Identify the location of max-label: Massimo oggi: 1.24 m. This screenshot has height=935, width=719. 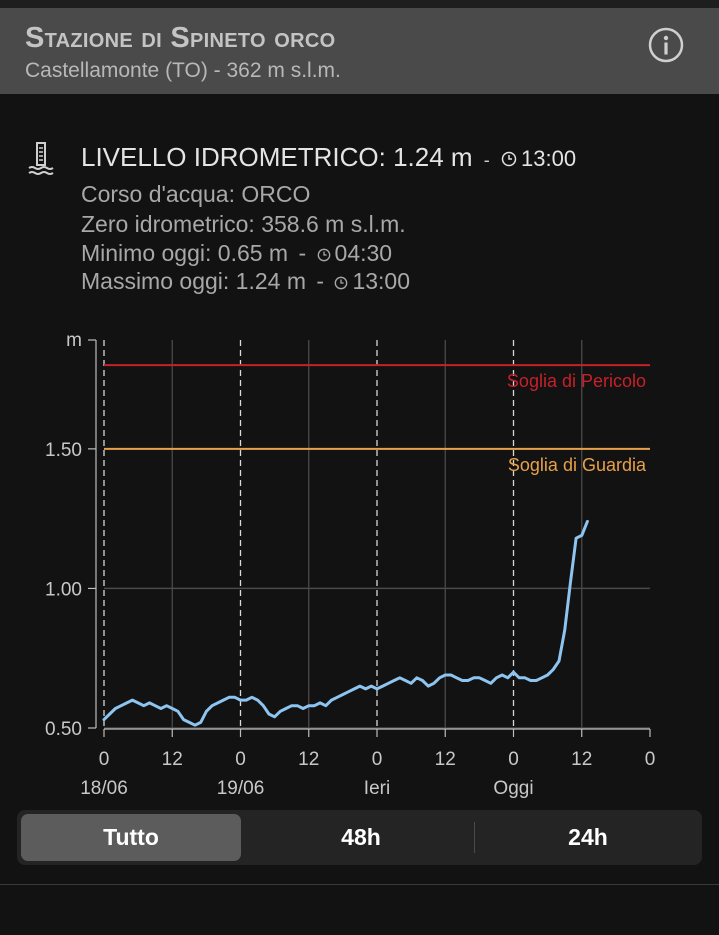
(193, 281).